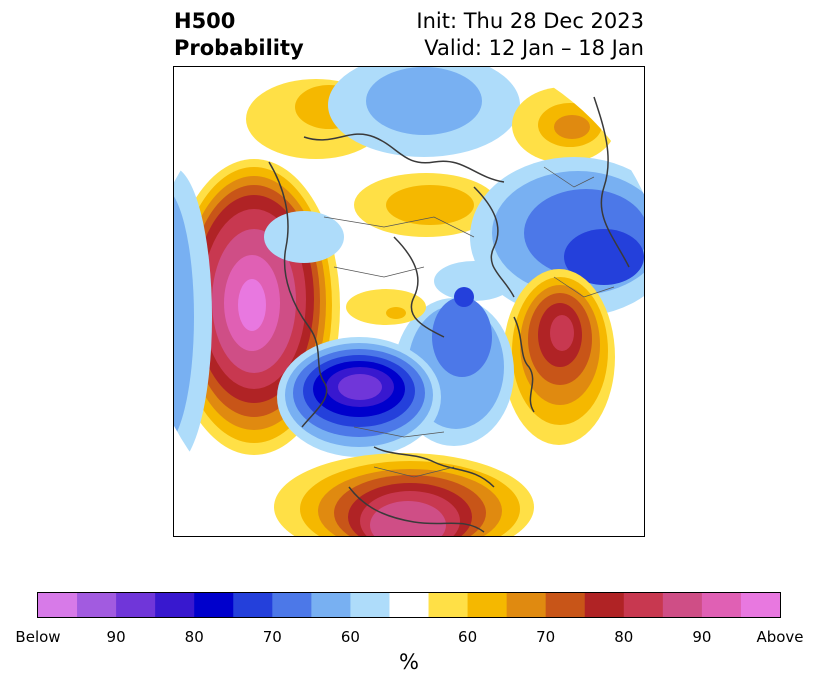 The height and width of the screenshot is (686, 819). I want to click on canada-above, so click(386, 307).